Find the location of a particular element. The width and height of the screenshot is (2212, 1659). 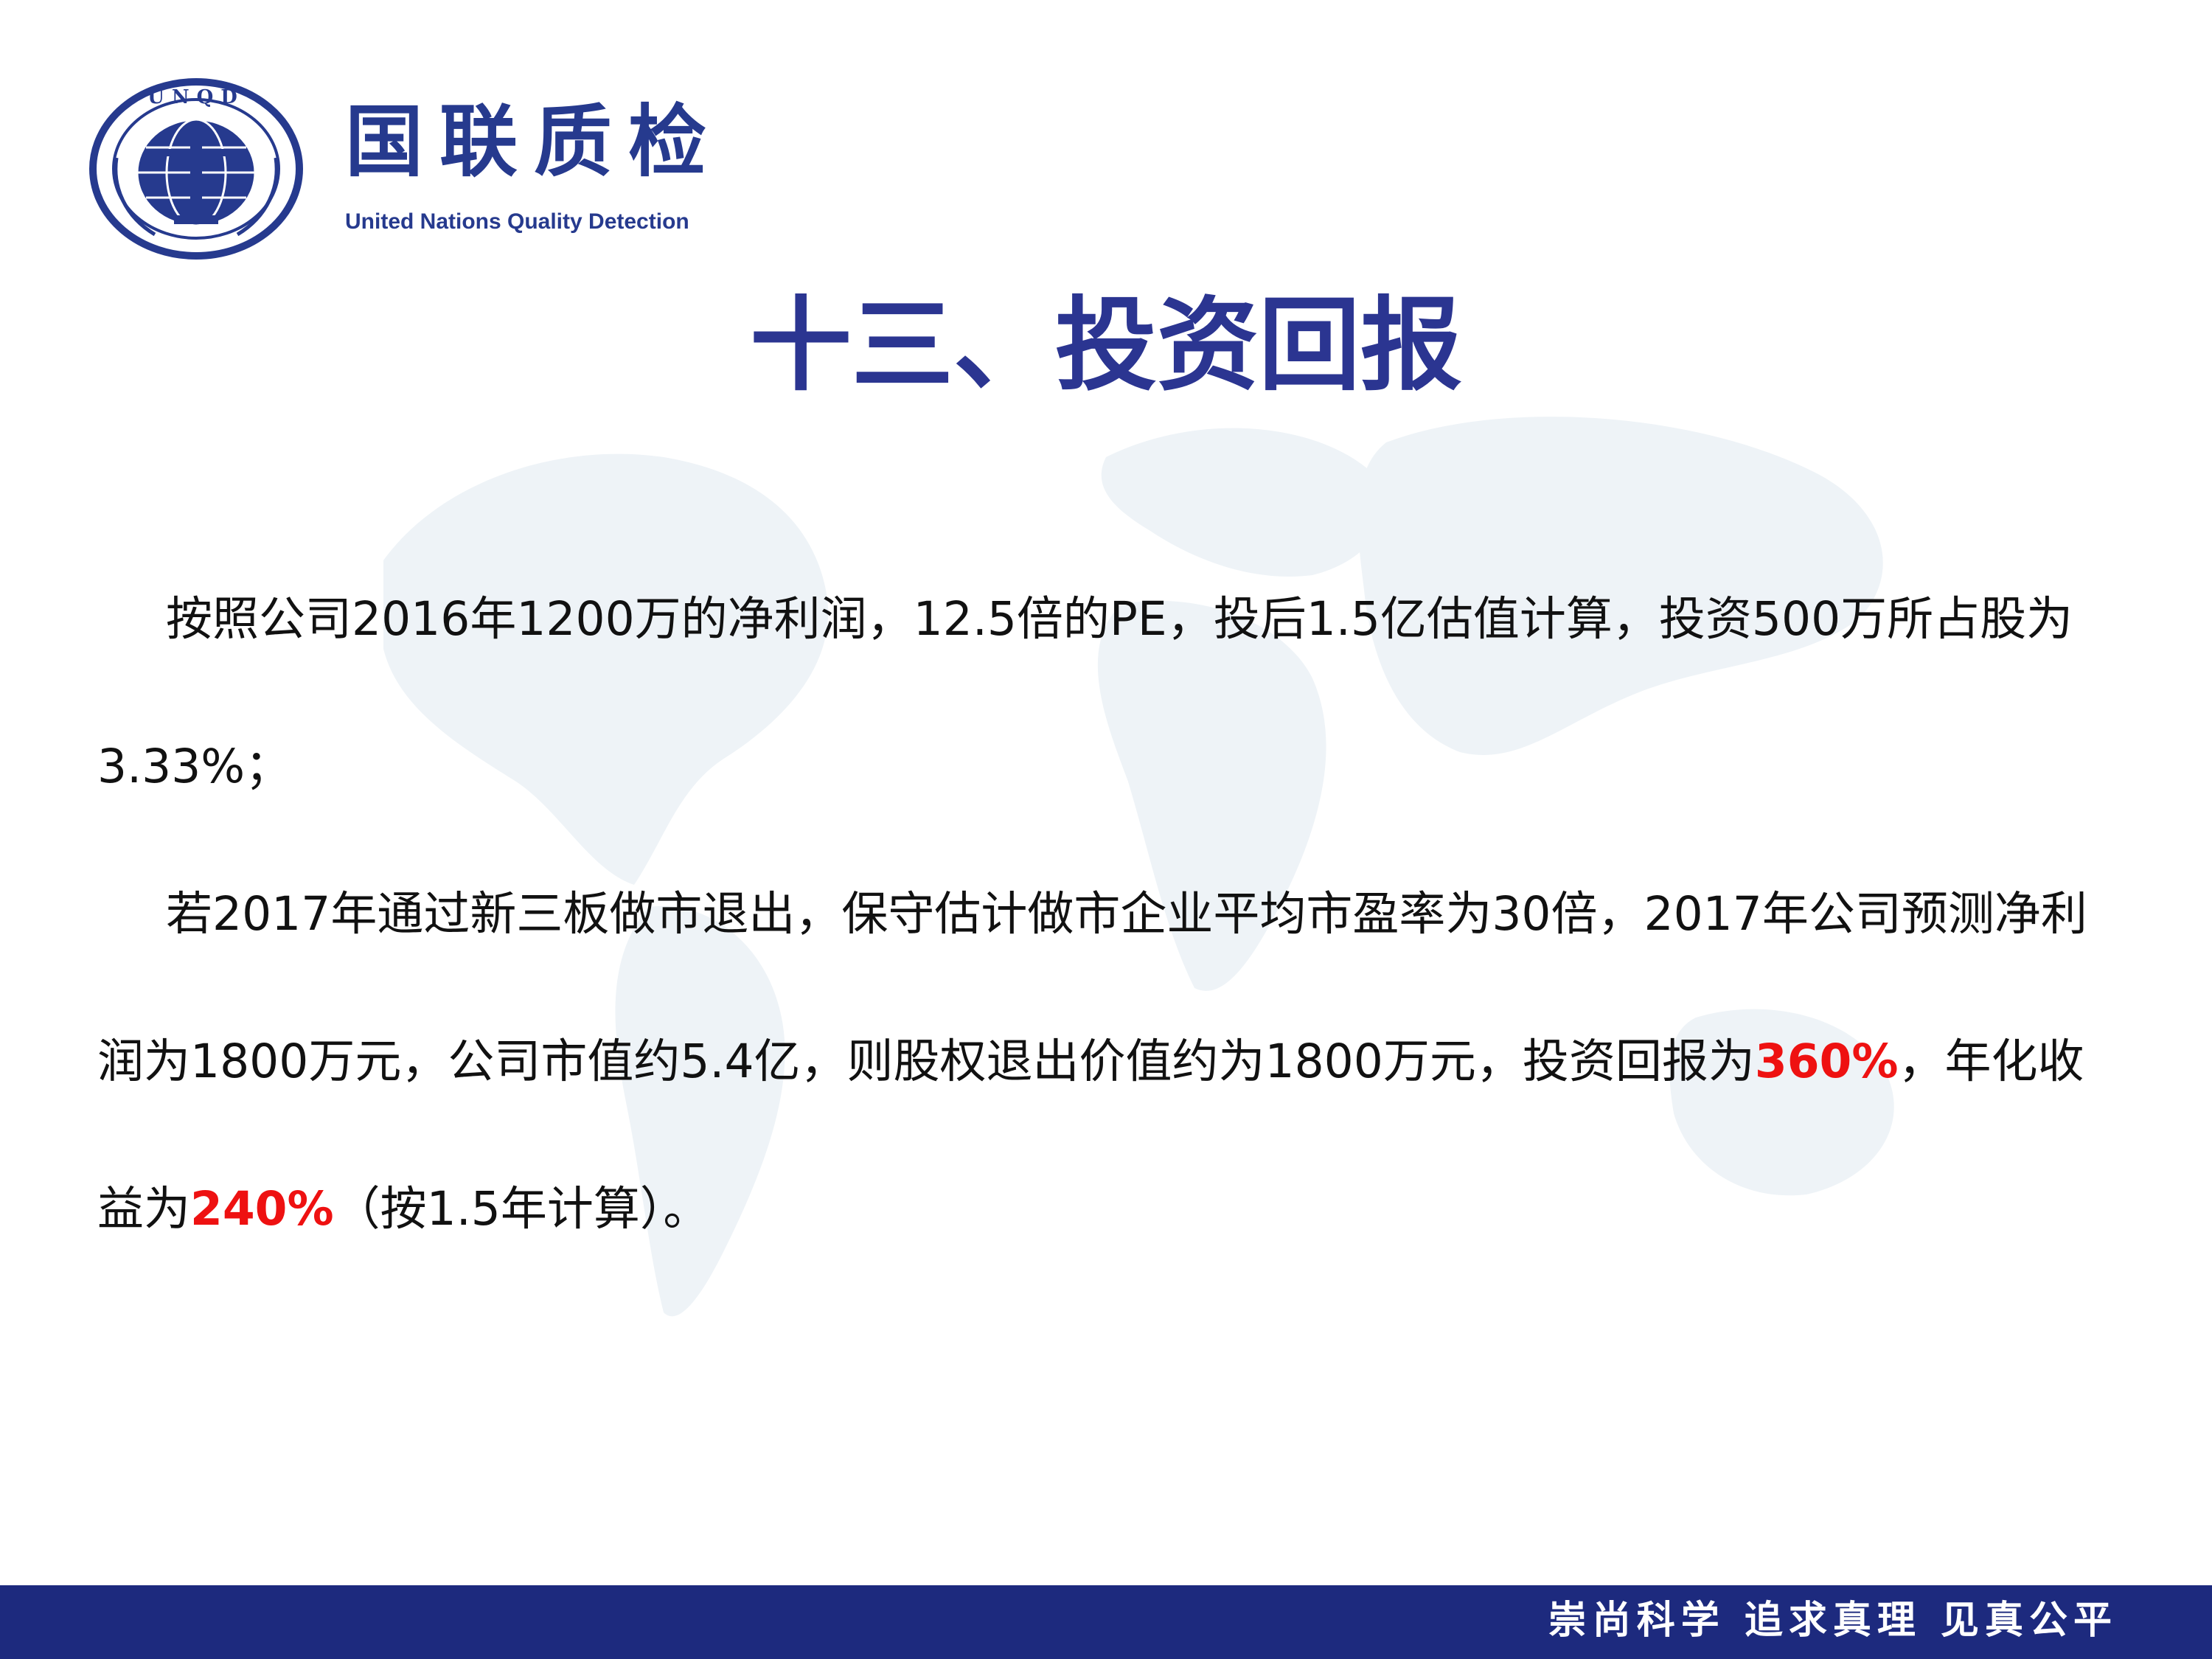

return-highlight: 360% is located at coordinates (1826, 1061).